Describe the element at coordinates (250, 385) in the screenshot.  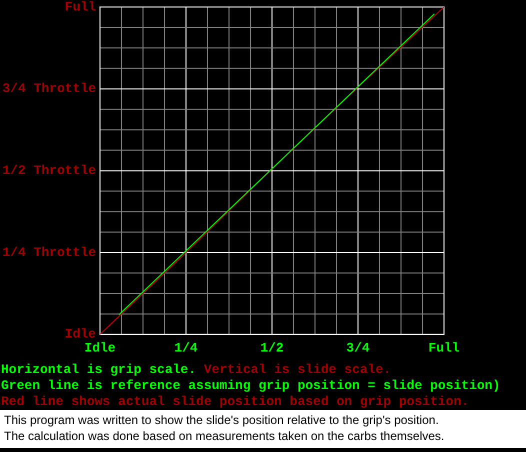
I see `text: Green line is reference assuming grip position = slide position)` at that location.